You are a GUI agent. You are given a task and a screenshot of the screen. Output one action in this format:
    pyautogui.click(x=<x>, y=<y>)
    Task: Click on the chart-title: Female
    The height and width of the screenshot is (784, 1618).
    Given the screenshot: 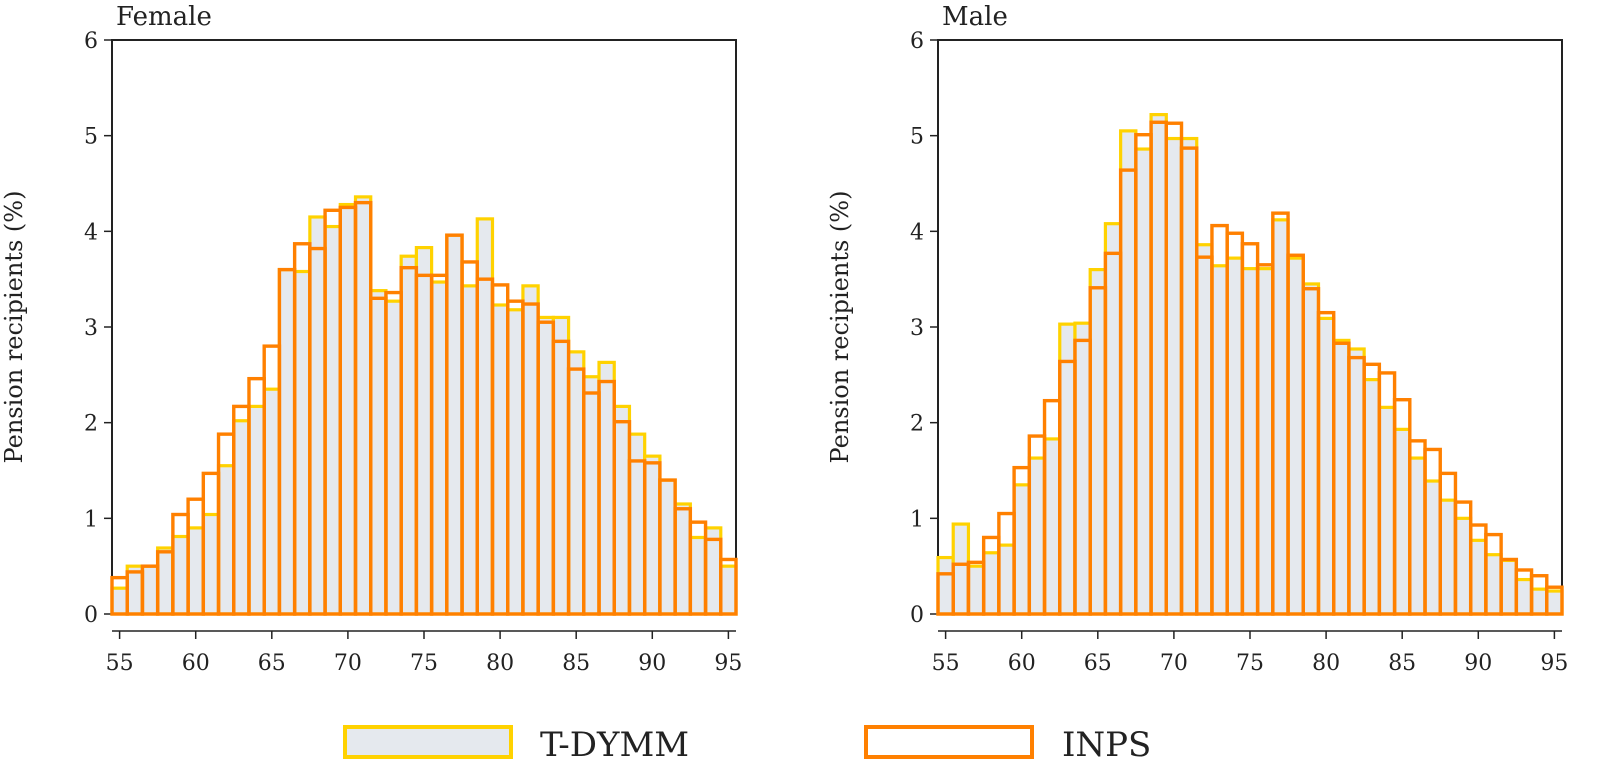 What is the action you would take?
    pyautogui.click(x=164, y=17)
    